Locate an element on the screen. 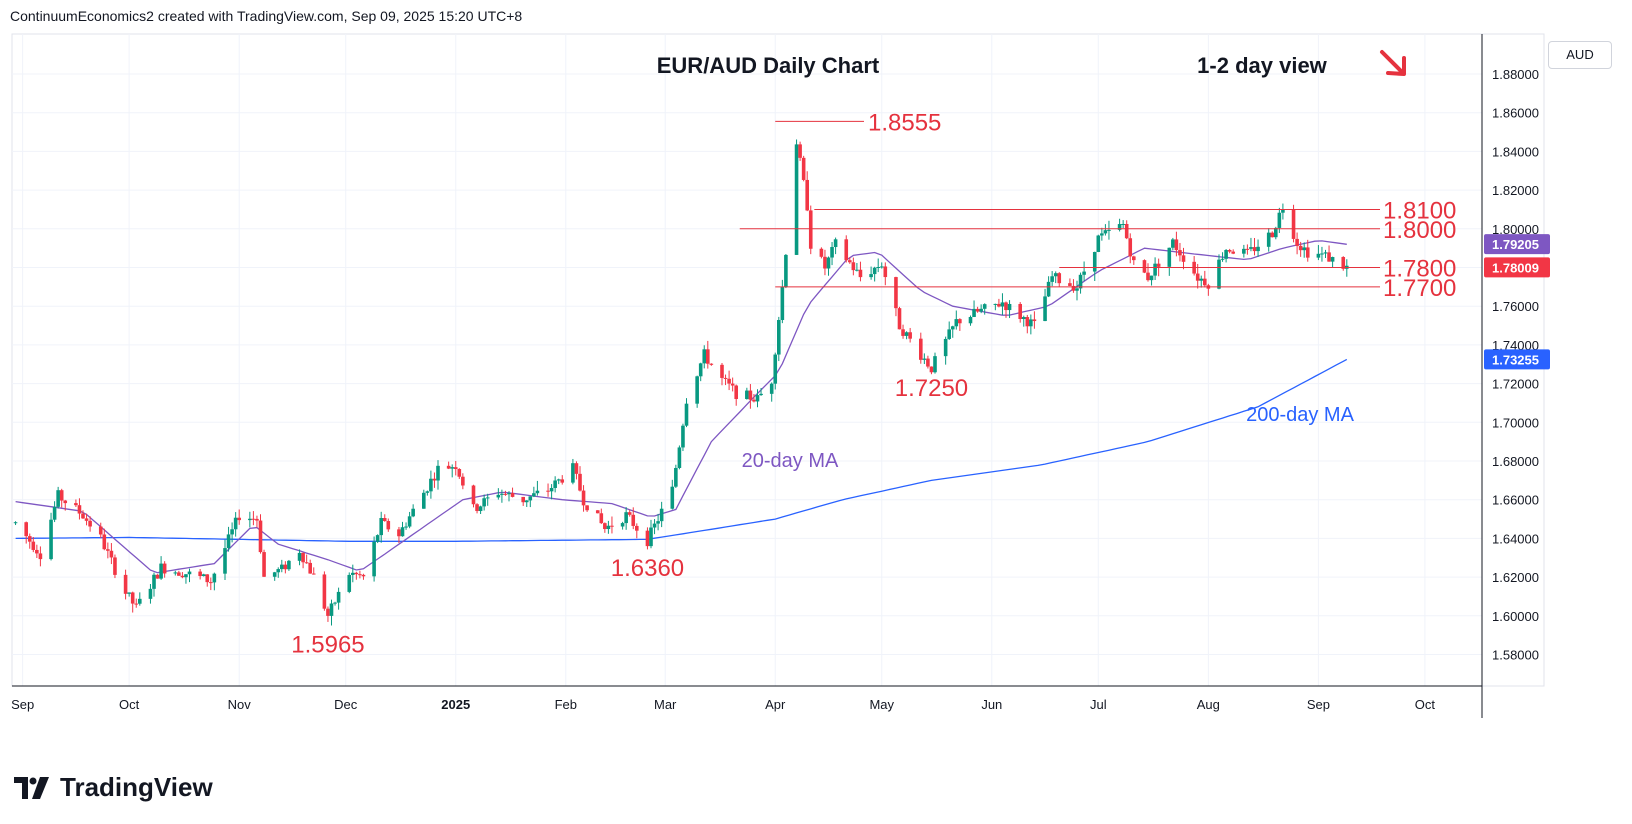 Image resolution: width=1632 pixels, height=824 pixels. currency-selector: AUD is located at coordinates (1580, 55).